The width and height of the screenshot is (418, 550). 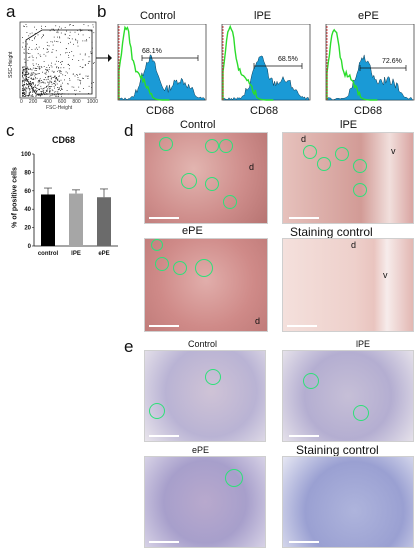 What do you see at coordinates (103, 254) in the screenshot?
I see `category-label: ePE` at bounding box center [103, 254].